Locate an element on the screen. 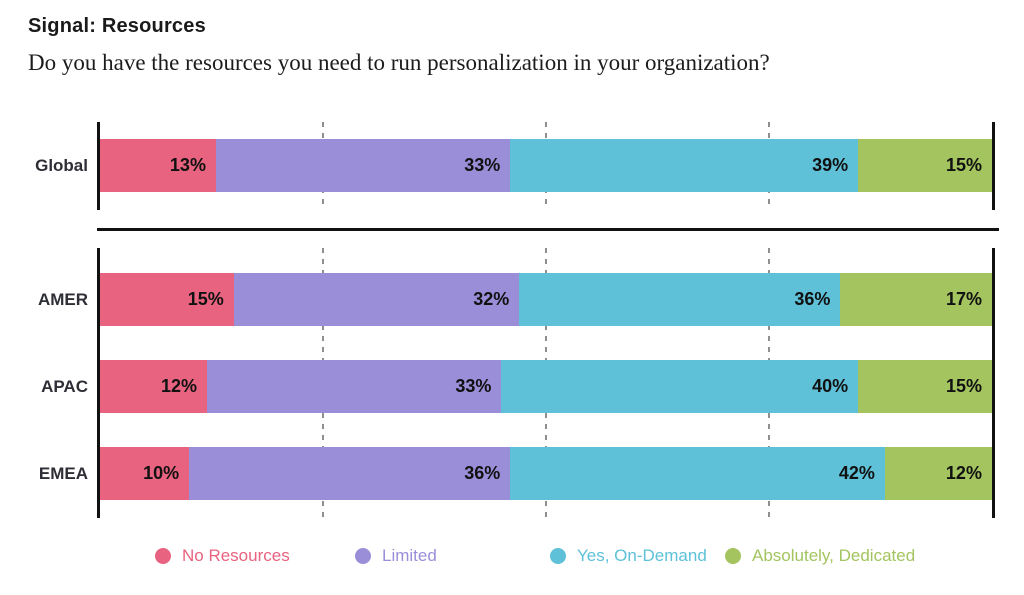 The image size is (1024, 595). bar-segment-yes-on-demand: 36% is located at coordinates (680, 299).